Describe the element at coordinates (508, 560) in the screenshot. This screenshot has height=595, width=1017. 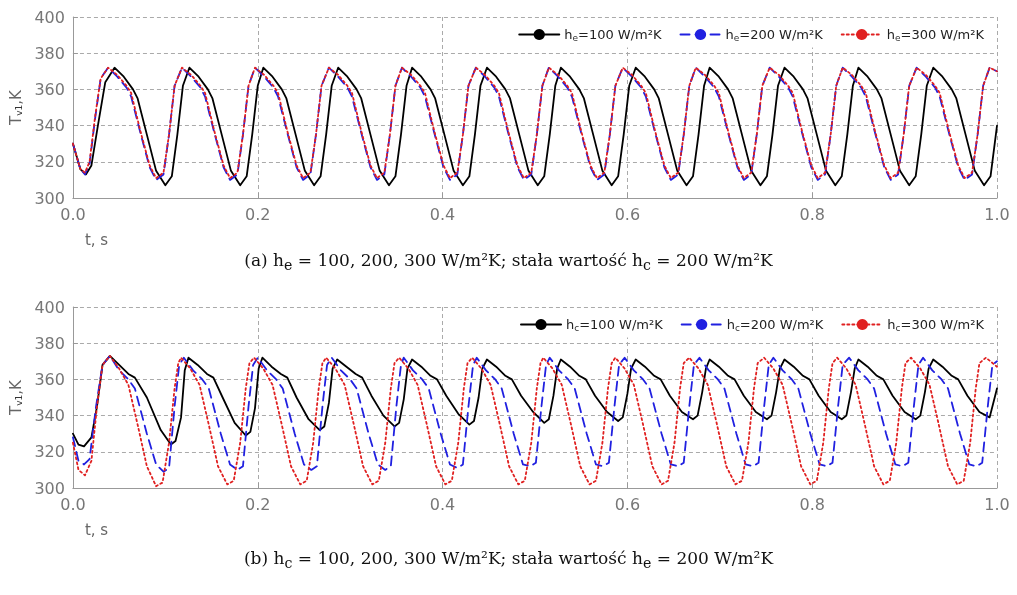
I see `text: (b) h$_{c}$ = 100, 200, 300 W/m²K; stała wartość h$_{e}$ = 200 W/m²K` at that location.